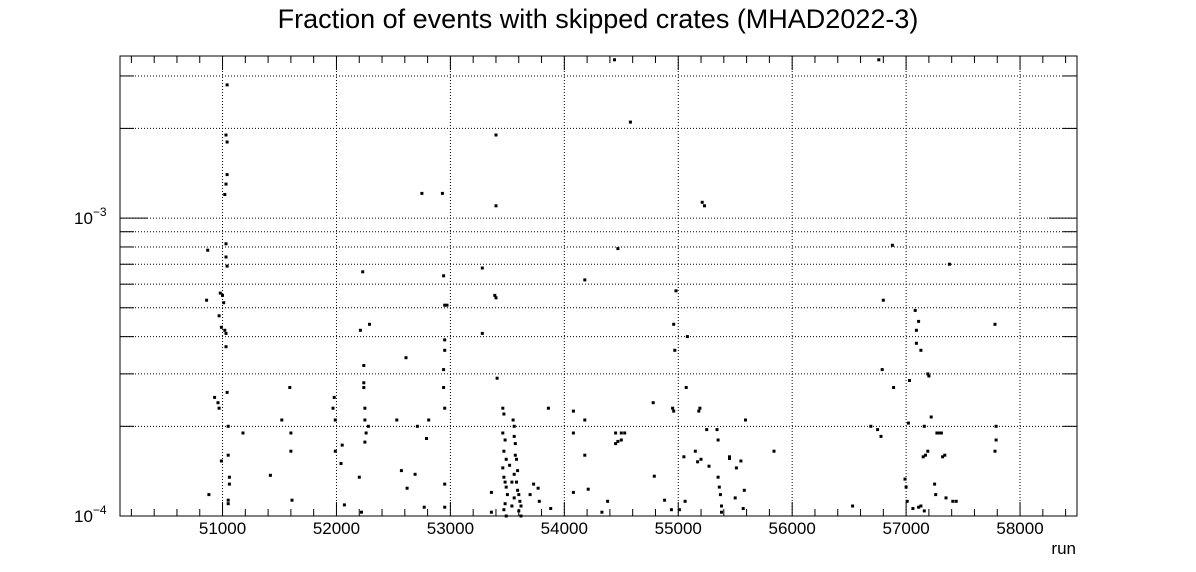 The height and width of the screenshot is (572, 1196). What do you see at coordinates (792, 528) in the screenshot?
I see `x-tick-label: 56000` at bounding box center [792, 528].